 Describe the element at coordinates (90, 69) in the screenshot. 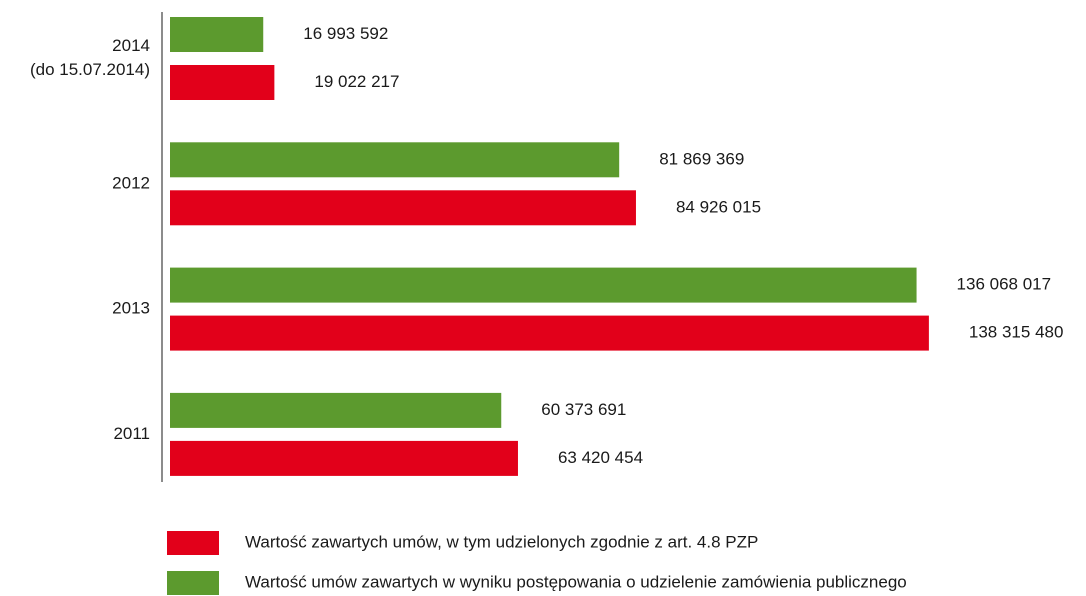

I see `y-tick-label: (do 15.07.2014)` at that location.